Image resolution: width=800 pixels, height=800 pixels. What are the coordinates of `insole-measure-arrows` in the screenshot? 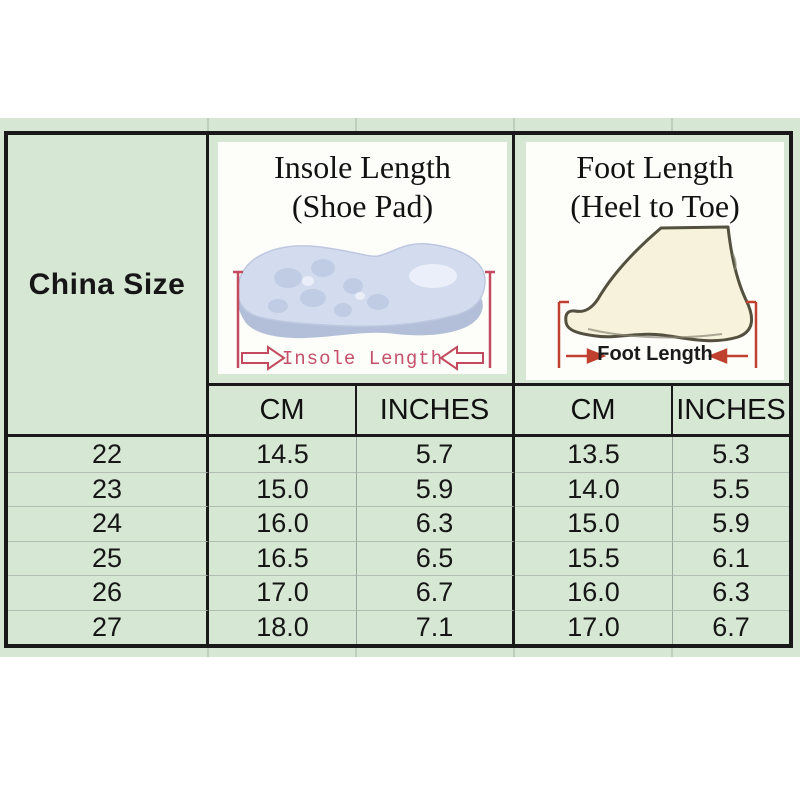 It's located at (362, 358).